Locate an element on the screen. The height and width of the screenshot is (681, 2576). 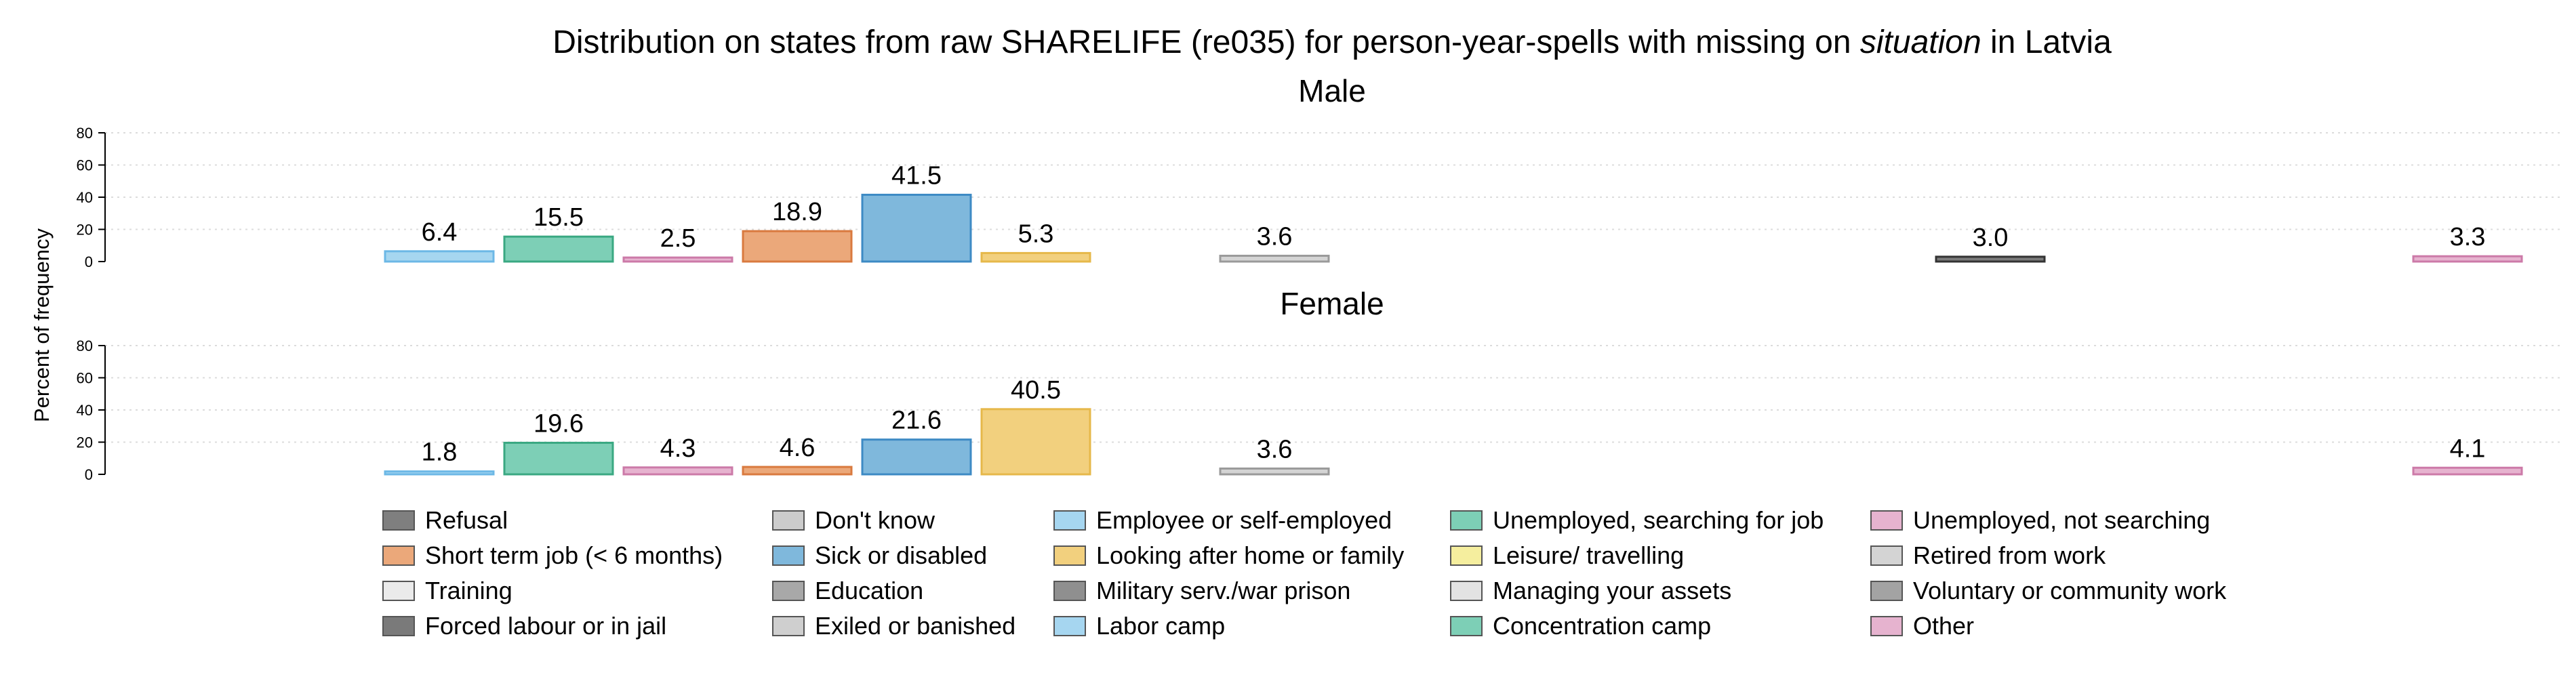
bar-value-label: 2.5 is located at coordinates (678, 238).